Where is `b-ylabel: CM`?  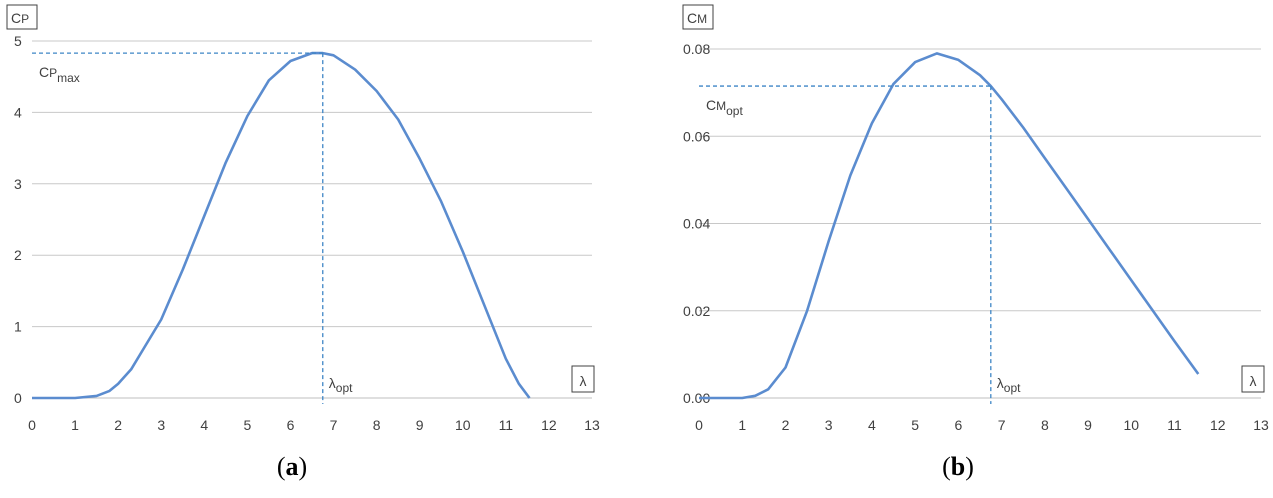 b-ylabel: CM is located at coordinates (697, 18).